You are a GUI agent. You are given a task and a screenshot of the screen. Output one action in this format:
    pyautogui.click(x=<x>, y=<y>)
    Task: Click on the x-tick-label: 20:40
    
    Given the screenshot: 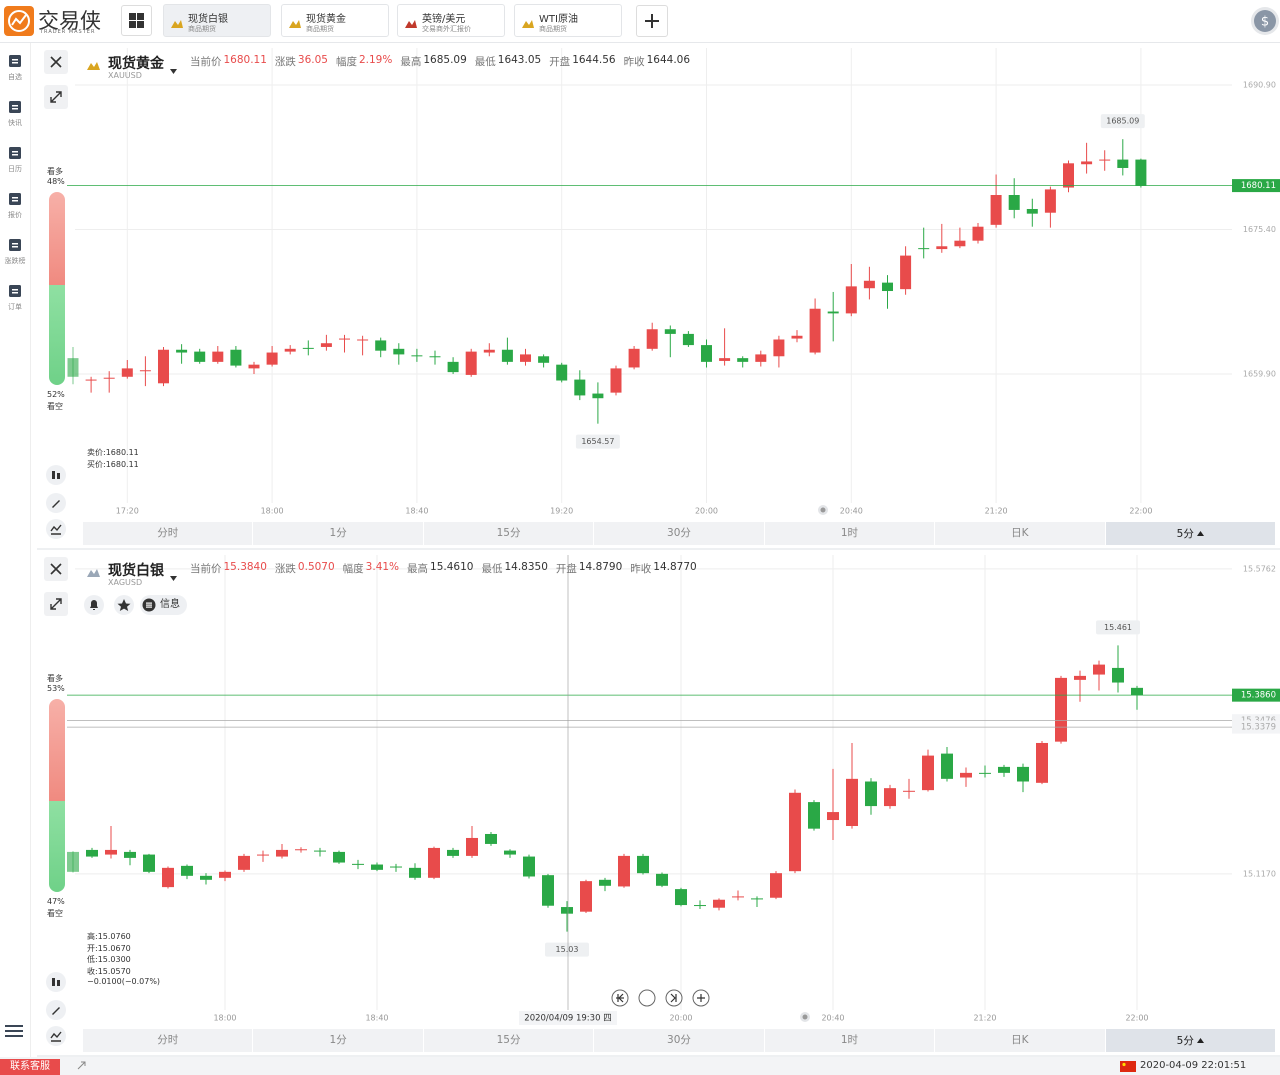 What is the action you would take?
    pyautogui.click(x=832, y=1018)
    